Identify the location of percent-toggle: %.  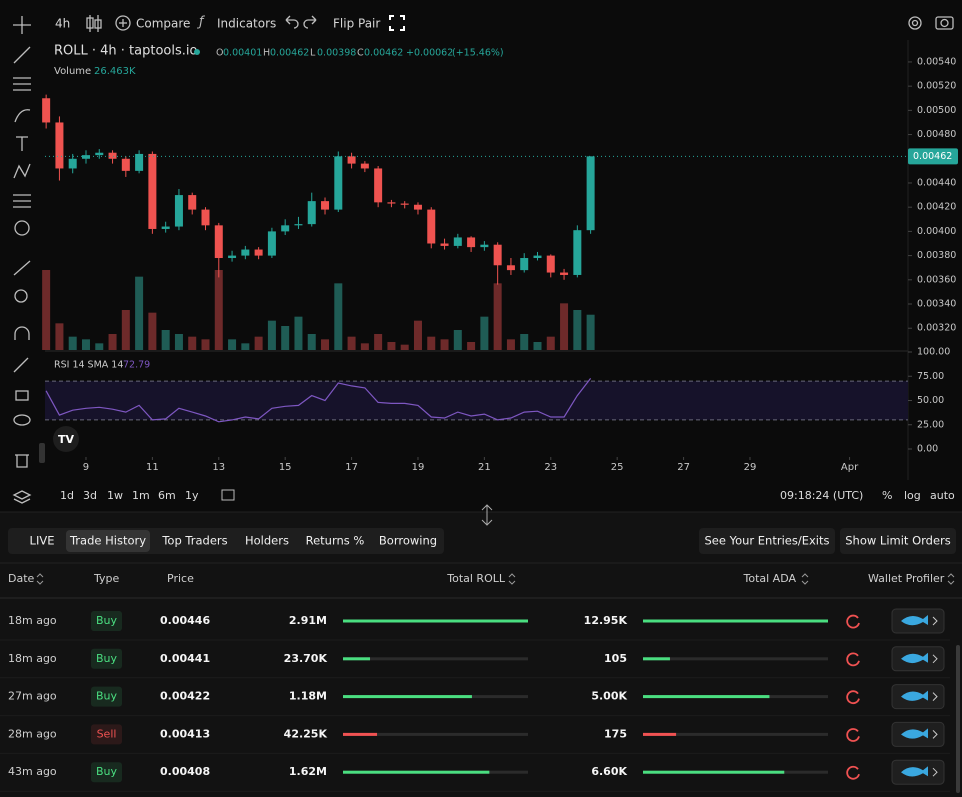
(887, 495).